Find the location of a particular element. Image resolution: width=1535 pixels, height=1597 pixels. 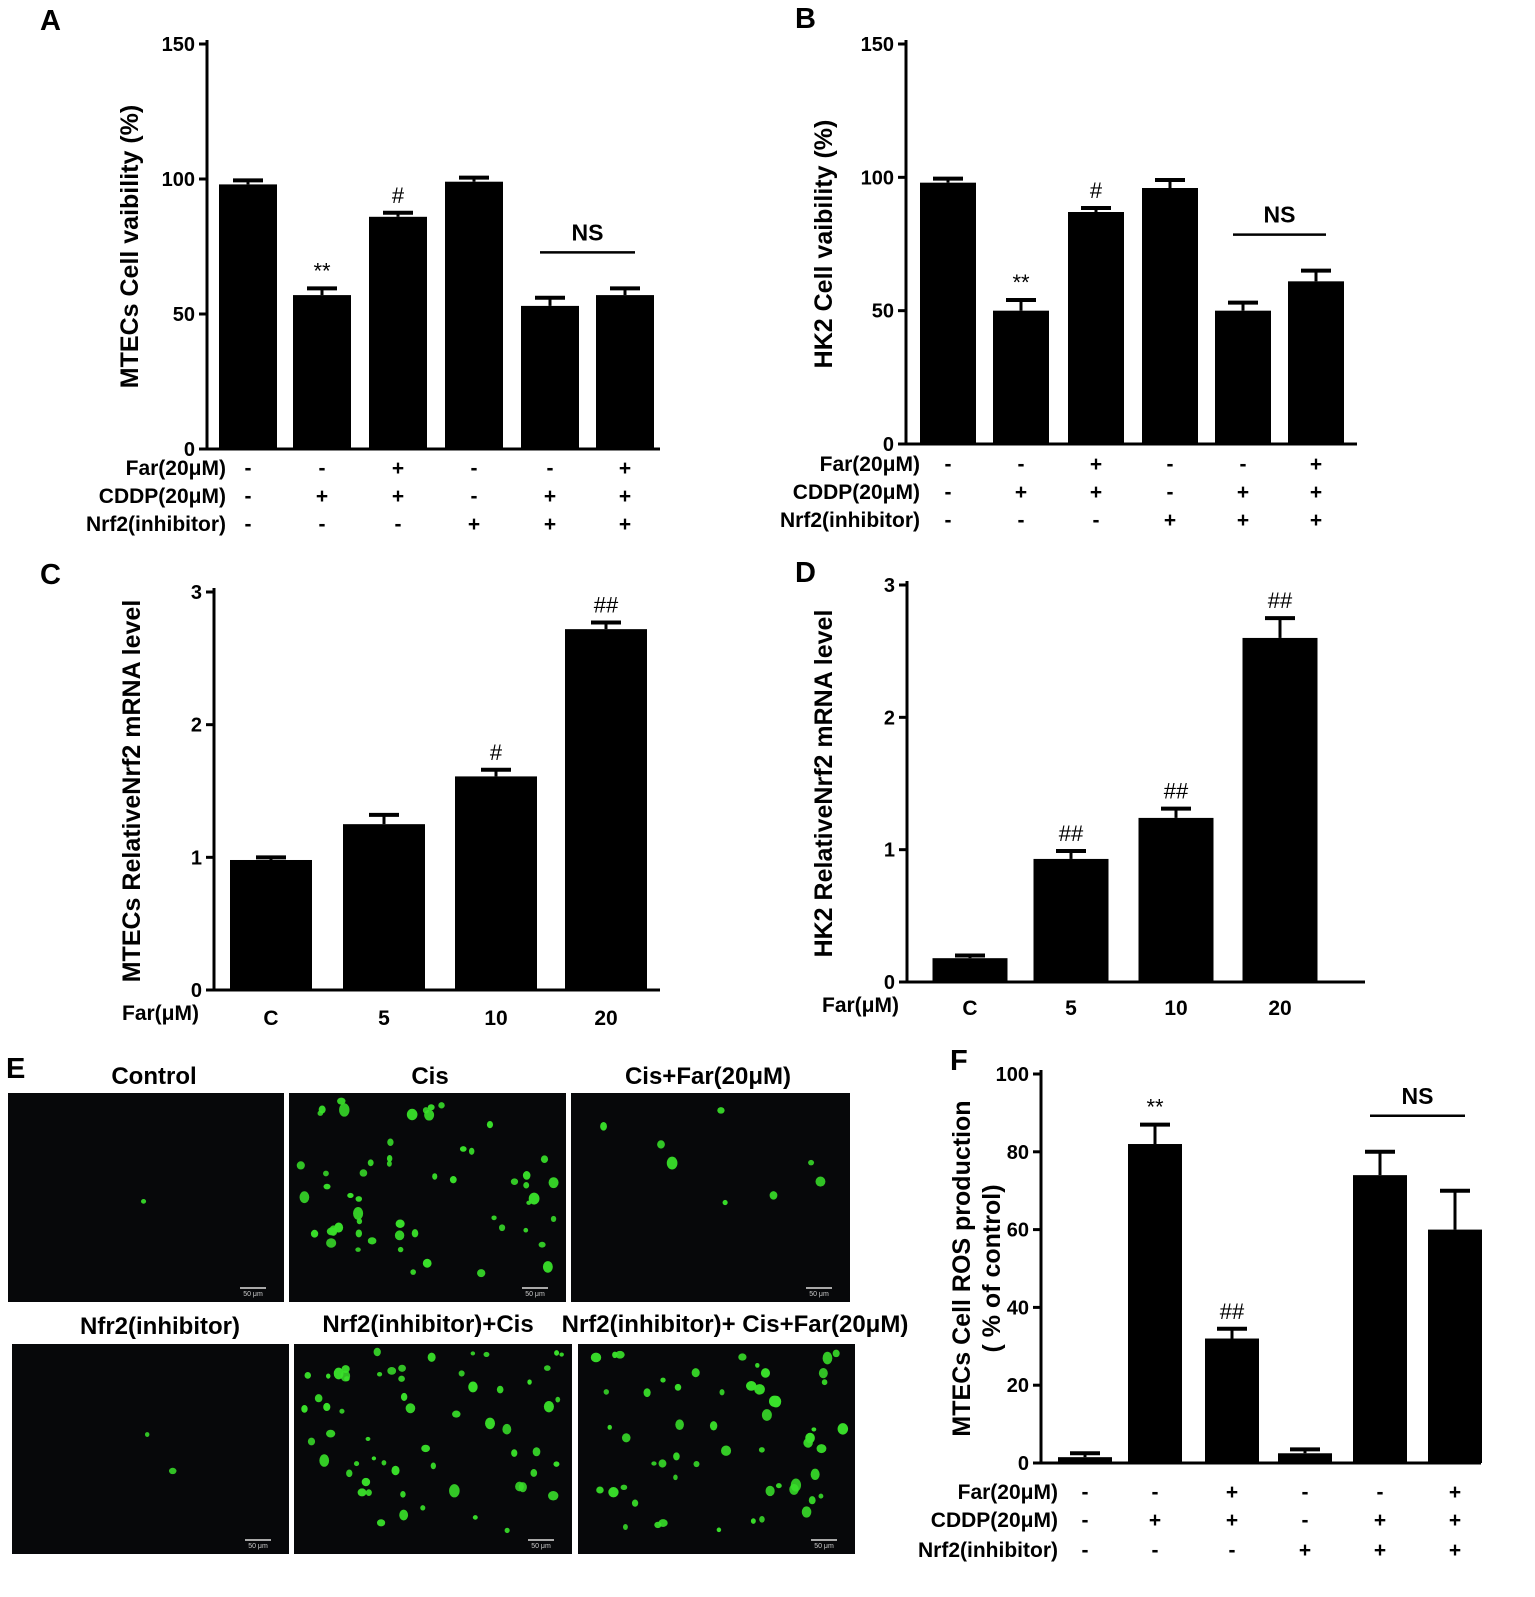

y-axis-label: MTECs Cell vaibility (%) is located at coordinates (130, 246).